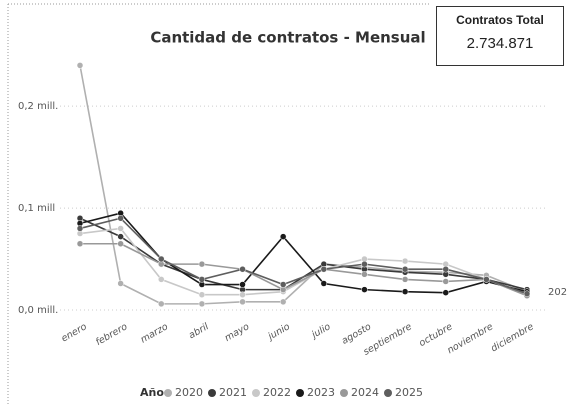  Describe the element at coordinates (199, 331) in the screenshot. I see `x-tick-label: abril` at that location.